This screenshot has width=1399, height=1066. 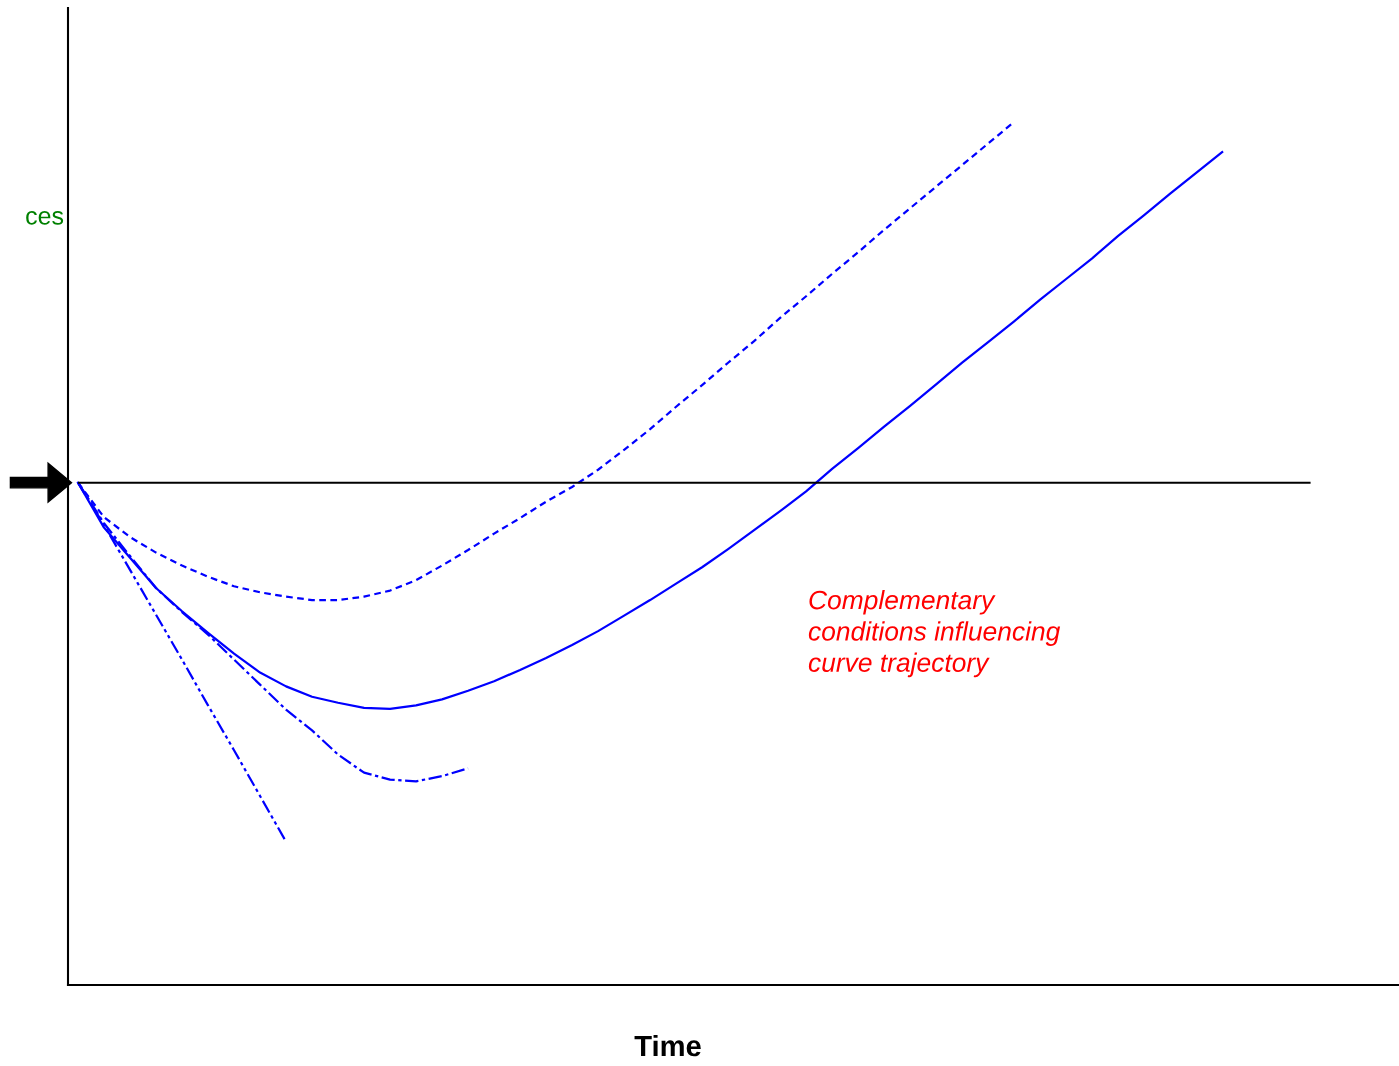 I want to click on x-axis-title: Time, so click(x=667, y=1045).